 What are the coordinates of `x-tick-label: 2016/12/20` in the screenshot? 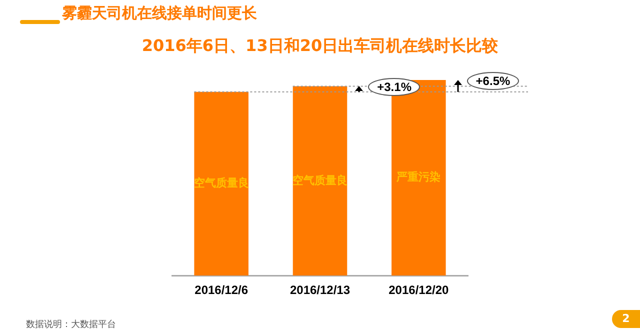 It's located at (419, 290).